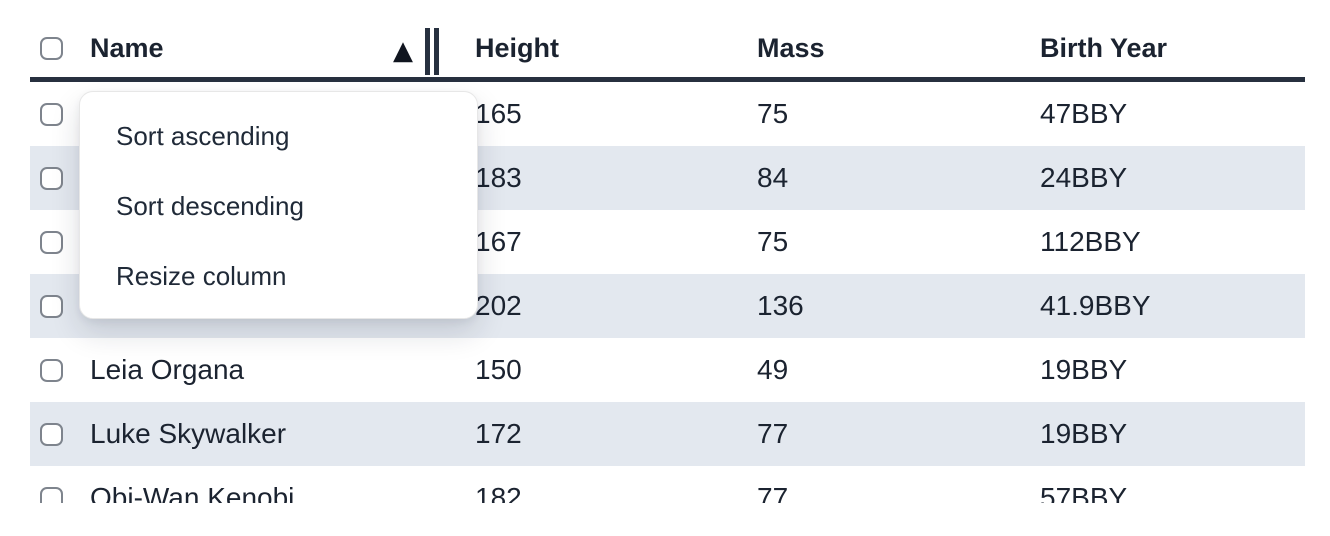 The image size is (1330, 536). Describe the element at coordinates (167, 369) in the screenshot. I see `cell-name: Leia Organa` at that location.